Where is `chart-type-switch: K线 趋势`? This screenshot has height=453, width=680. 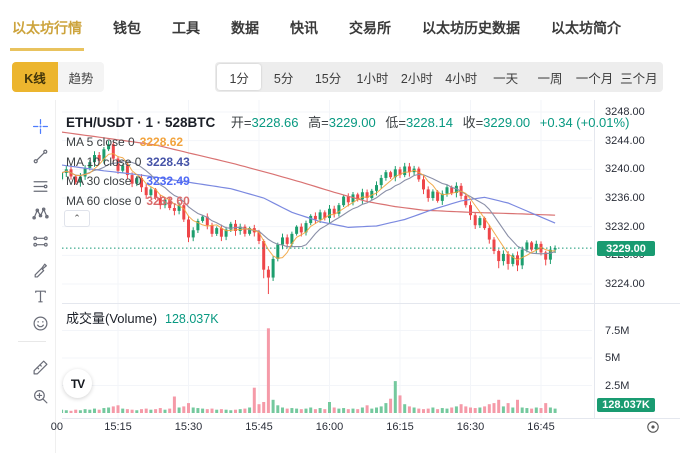 chart-type-switch: K线 趋势 is located at coordinates (58, 77).